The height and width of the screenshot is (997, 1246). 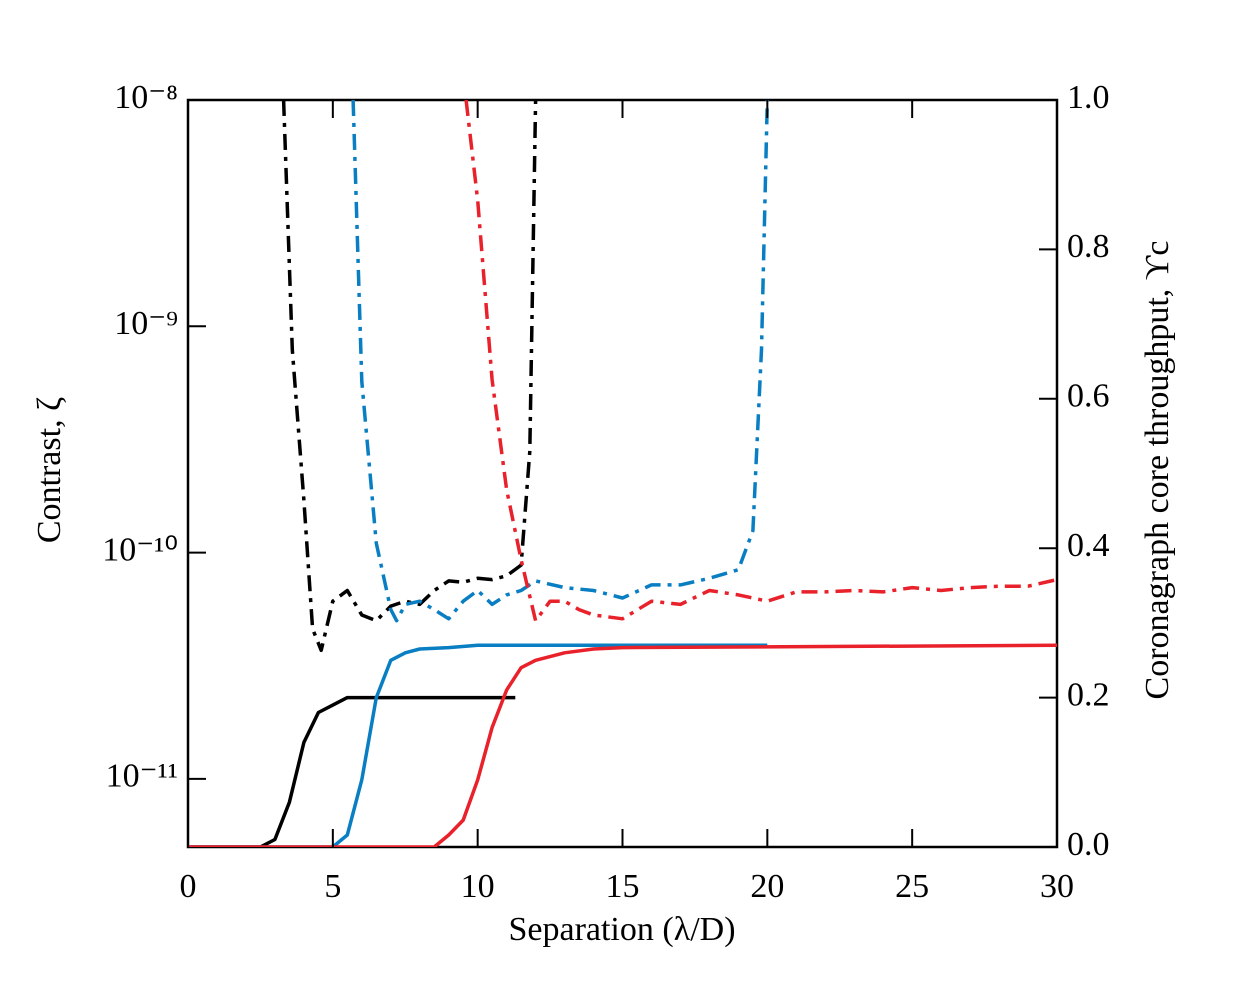 What do you see at coordinates (332, 886) in the screenshot?
I see `x-tick-label: 5` at bounding box center [332, 886].